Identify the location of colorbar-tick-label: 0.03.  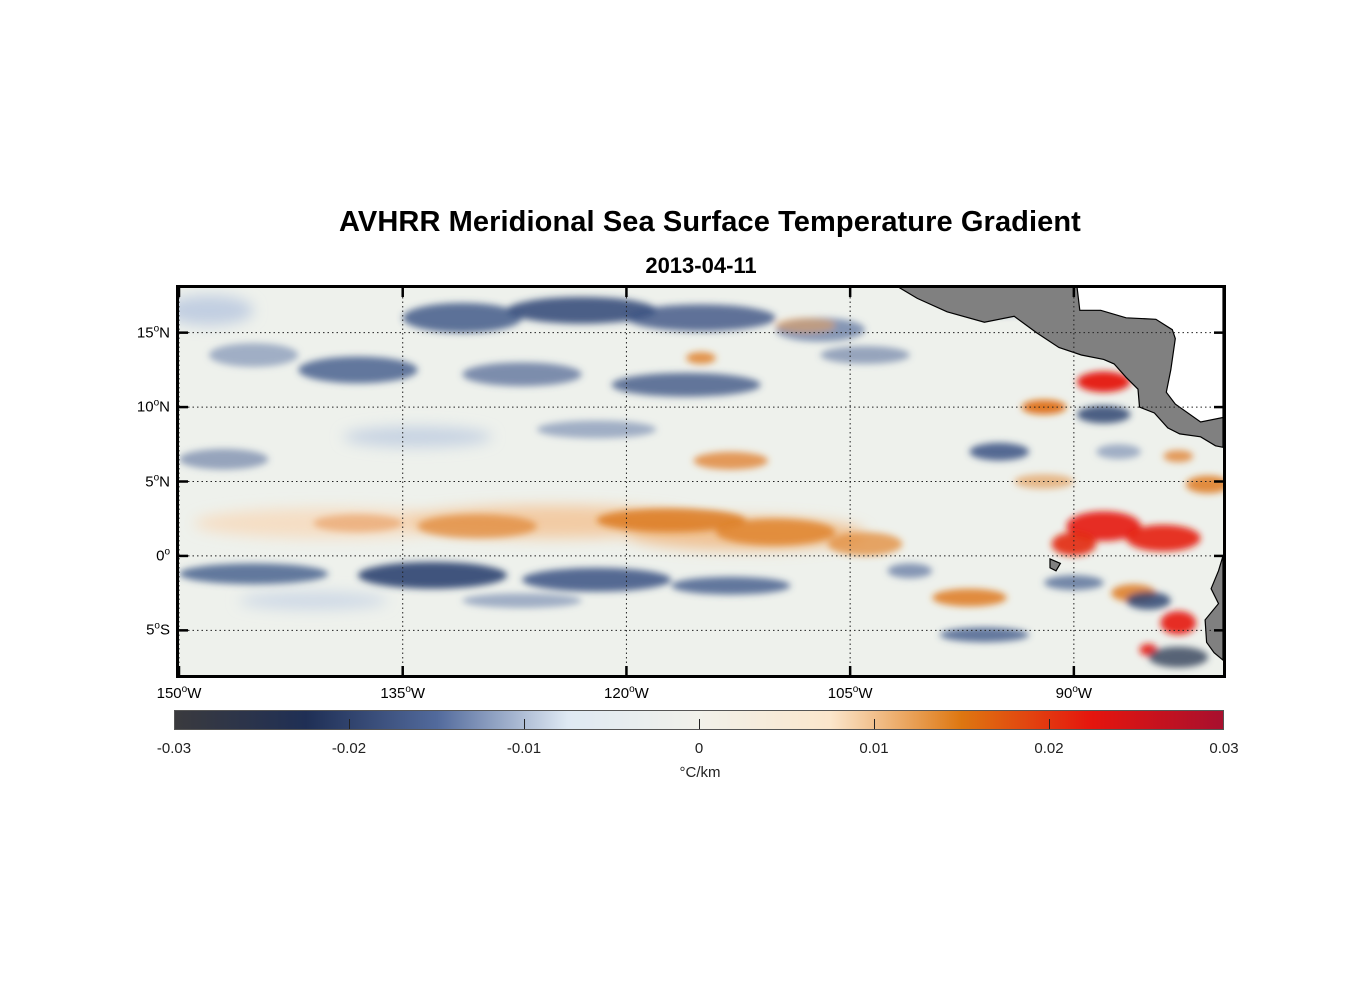
(1224, 748).